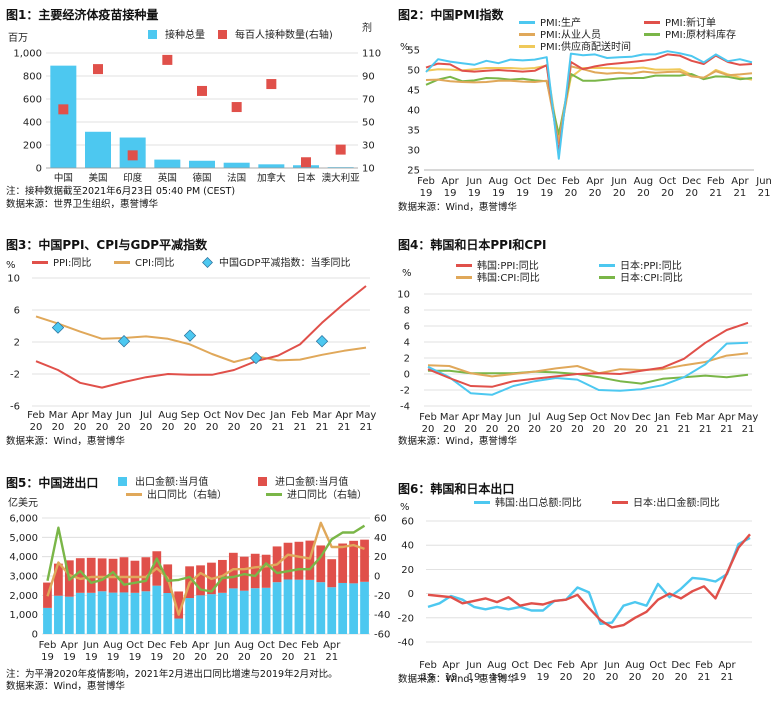 The image size is (772, 702). I want to click on y-tick-label: -6, so click(15, 407).